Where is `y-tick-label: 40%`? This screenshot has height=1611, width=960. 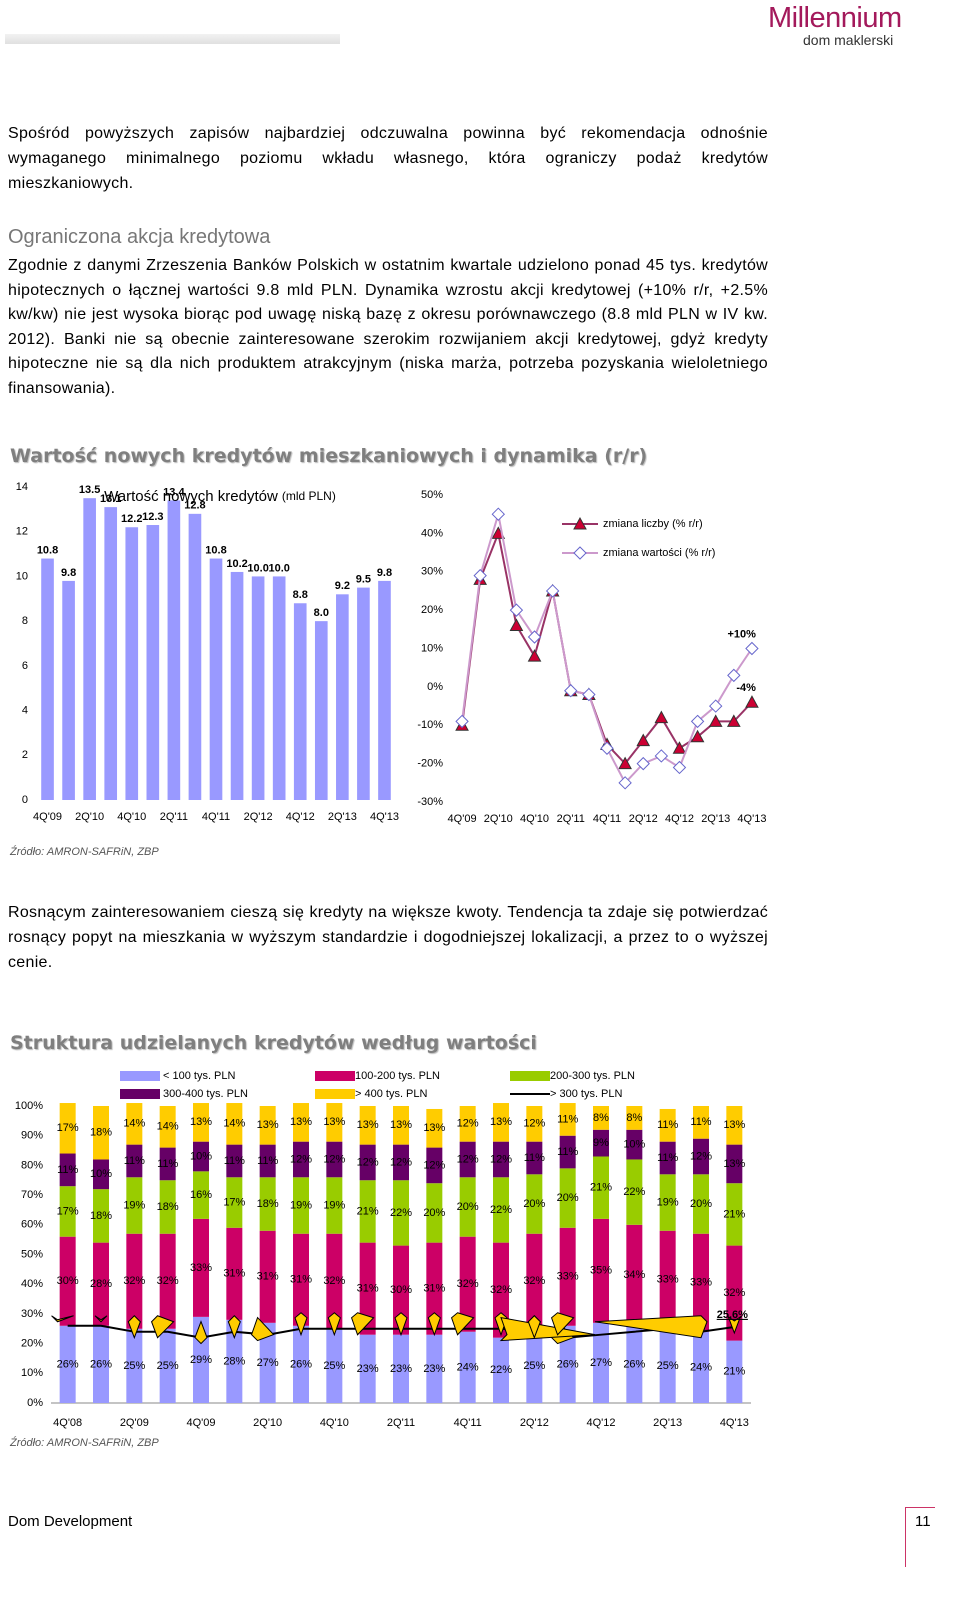 y-tick-label: 40% is located at coordinates (432, 533).